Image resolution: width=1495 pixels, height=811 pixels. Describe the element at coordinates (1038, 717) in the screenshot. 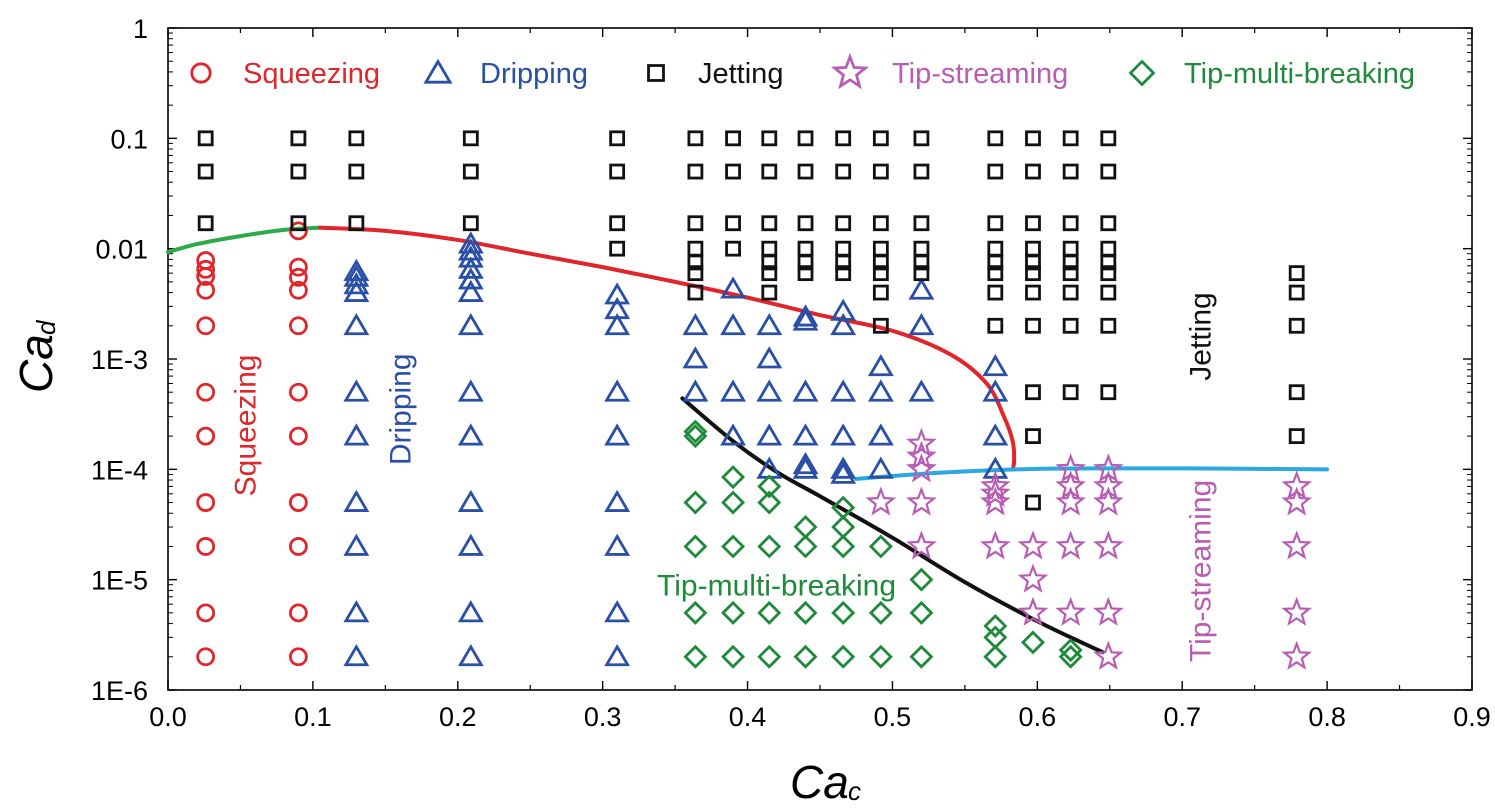

I see `x-tick-label: 0.6` at that location.